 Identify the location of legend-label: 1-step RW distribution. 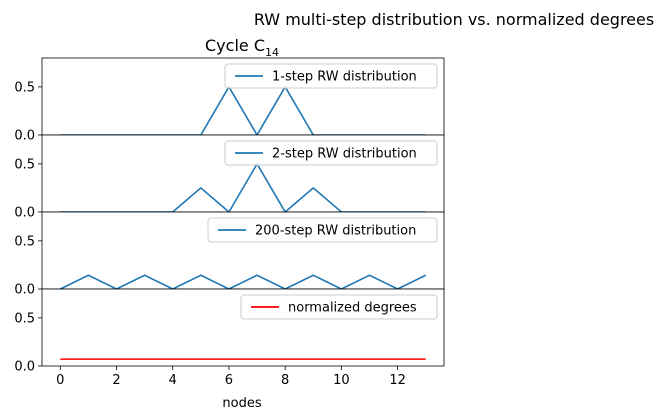
(344, 77).